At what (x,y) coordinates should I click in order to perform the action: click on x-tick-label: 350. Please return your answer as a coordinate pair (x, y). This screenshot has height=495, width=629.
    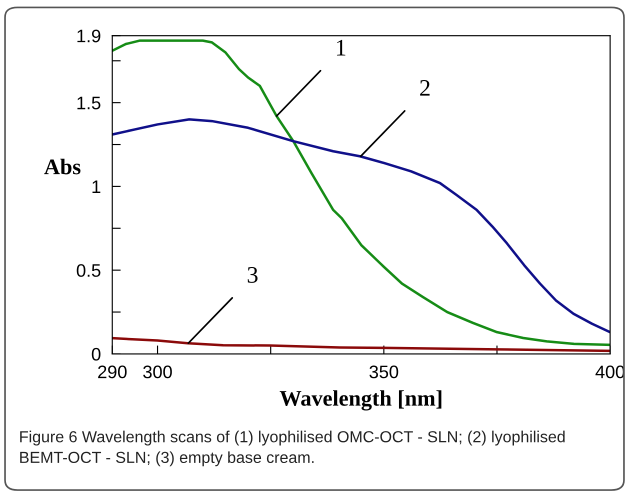
    Looking at the image, I should click on (383, 372).